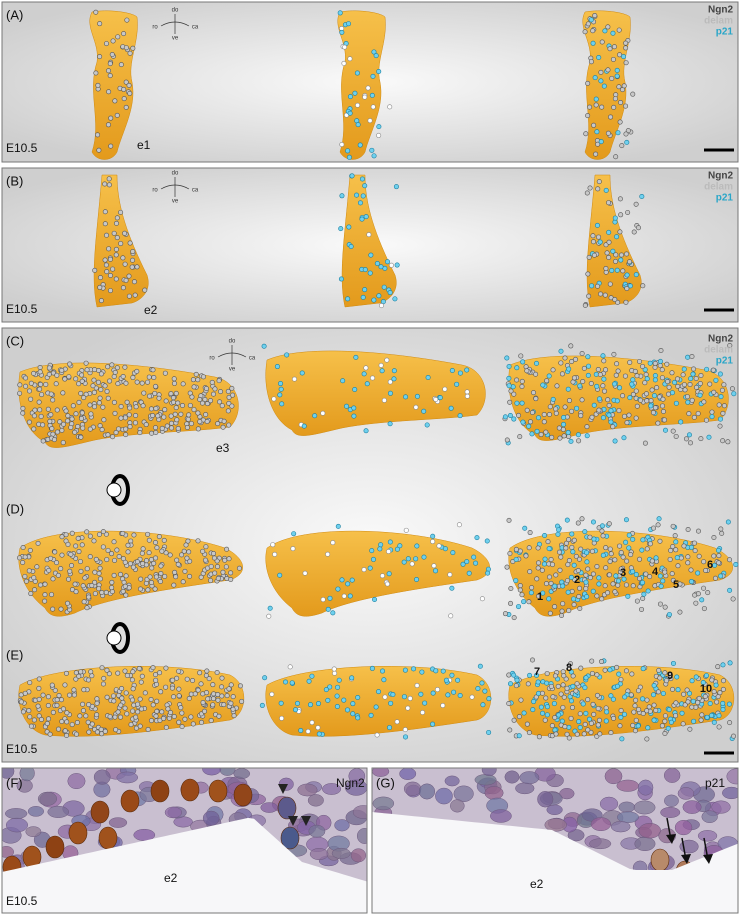 This screenshot has width=740, height=915. Describe the element at coordinates (151, 310) in the screenshot. I see `embryo-label: e2` at that location.